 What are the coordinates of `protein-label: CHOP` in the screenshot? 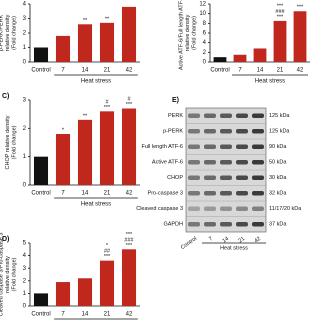 It's located at (175, 178).